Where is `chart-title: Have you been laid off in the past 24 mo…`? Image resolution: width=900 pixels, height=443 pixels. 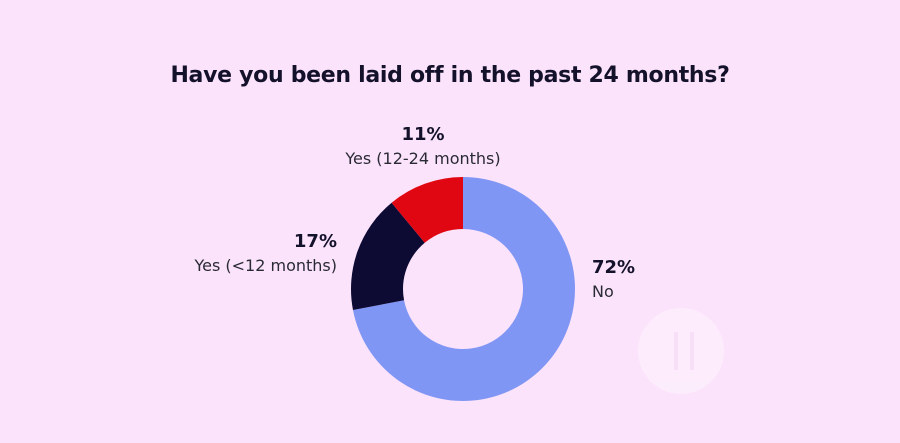 chart-title: Have you been laid off in the past 24 mo… is located at coordinates (450, 75).